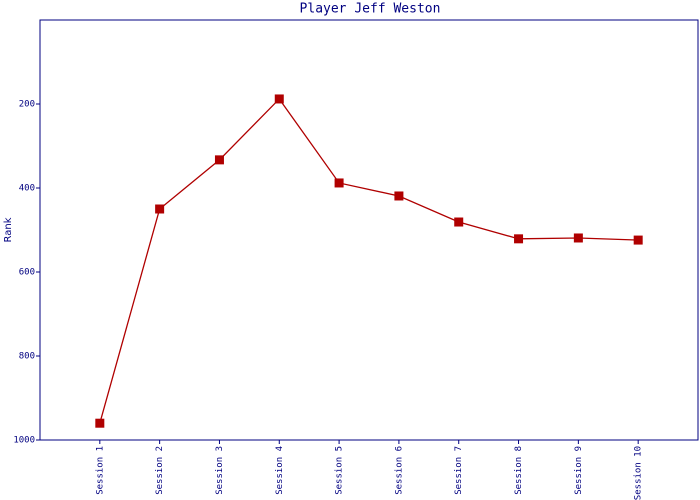 Image resolution: width=700 pixels, height=500 pixels. Describe the element at coordinates (370, 9) in the screenshot. I see `chart-title: Player Jeff Weston` at that location.